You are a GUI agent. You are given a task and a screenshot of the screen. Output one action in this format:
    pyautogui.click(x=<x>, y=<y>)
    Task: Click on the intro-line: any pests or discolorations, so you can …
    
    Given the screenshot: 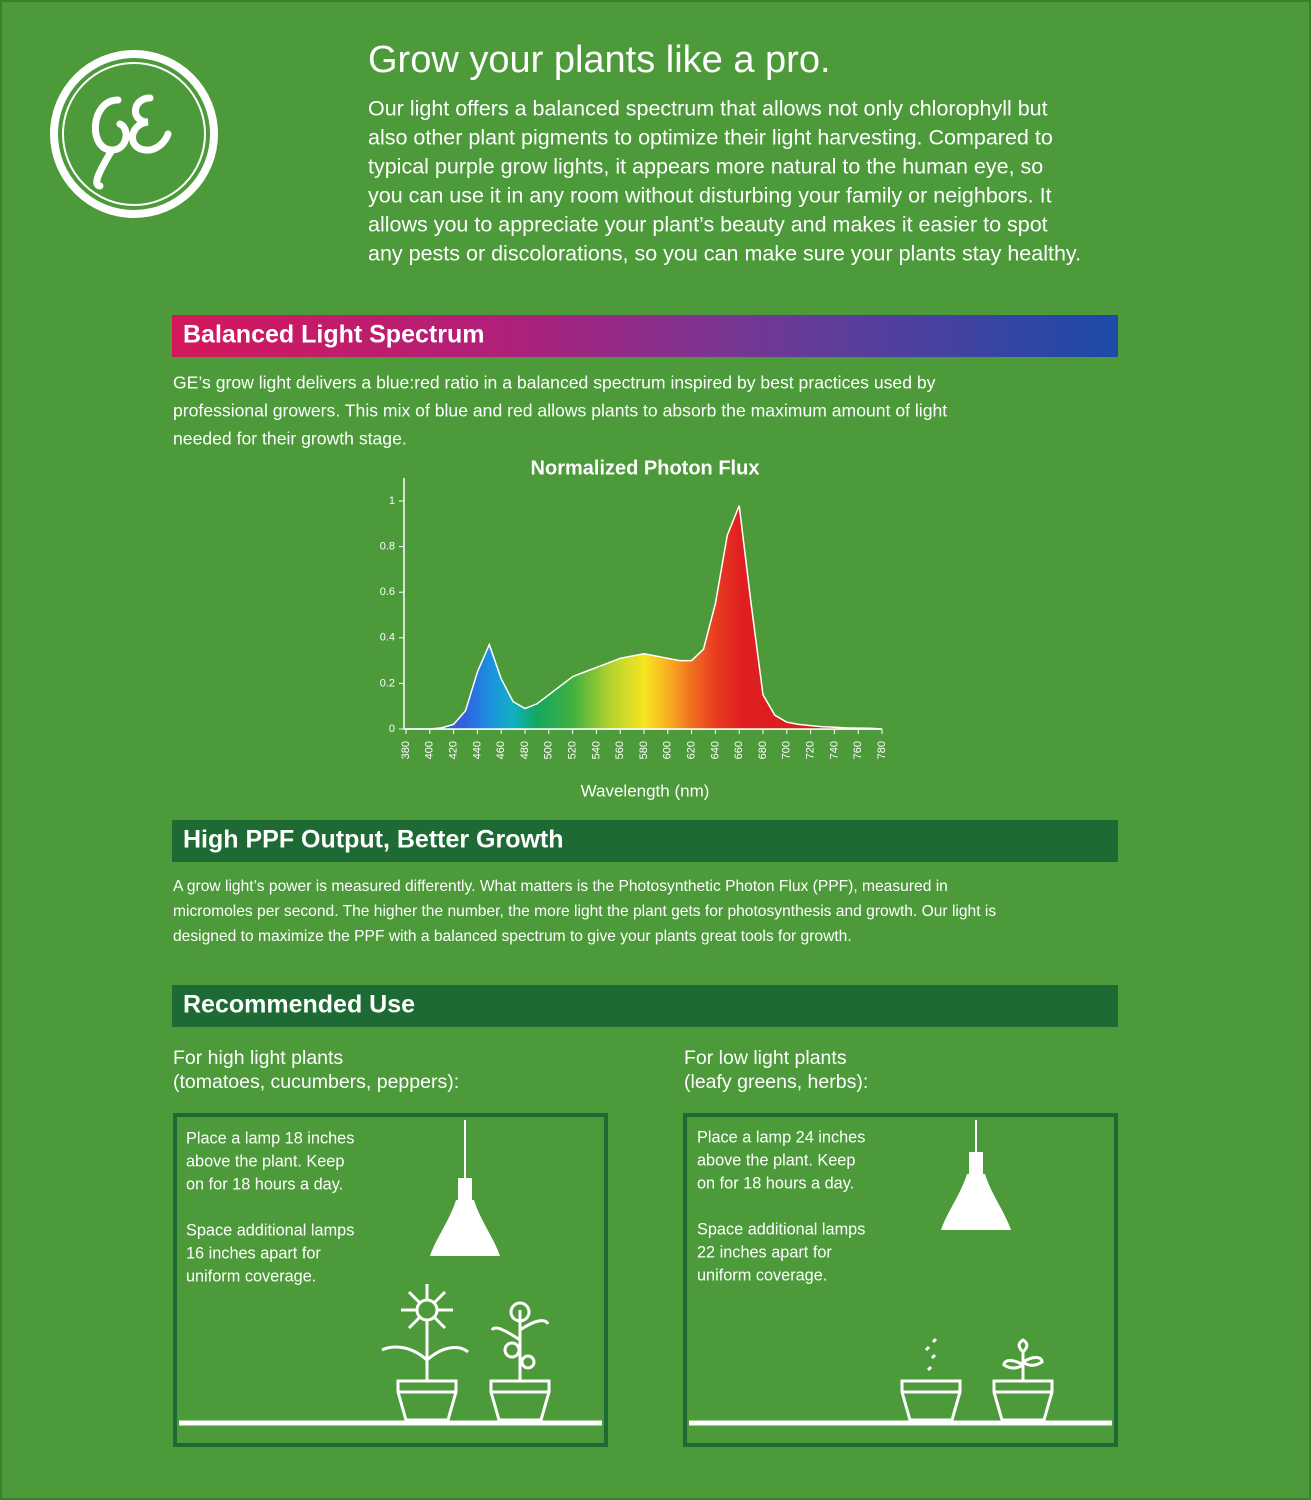 What is the action you would take?
    pyautogui.click(x=724, y=254)
    